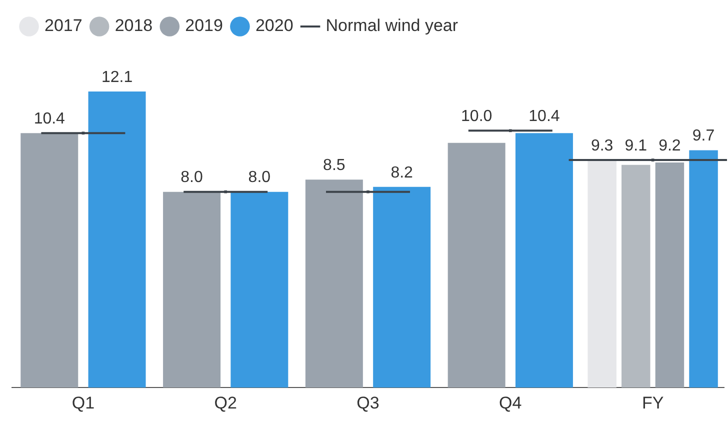 This screenshot has width=728, height=424. Describe the element at coordinates (636, 145) in the screenshot. I see `data-label: 9.1` at that location.